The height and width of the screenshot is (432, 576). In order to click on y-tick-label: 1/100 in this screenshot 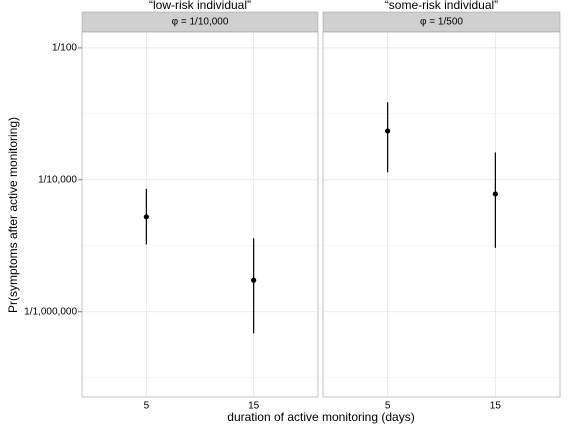, I will do `click(64, 48)`.